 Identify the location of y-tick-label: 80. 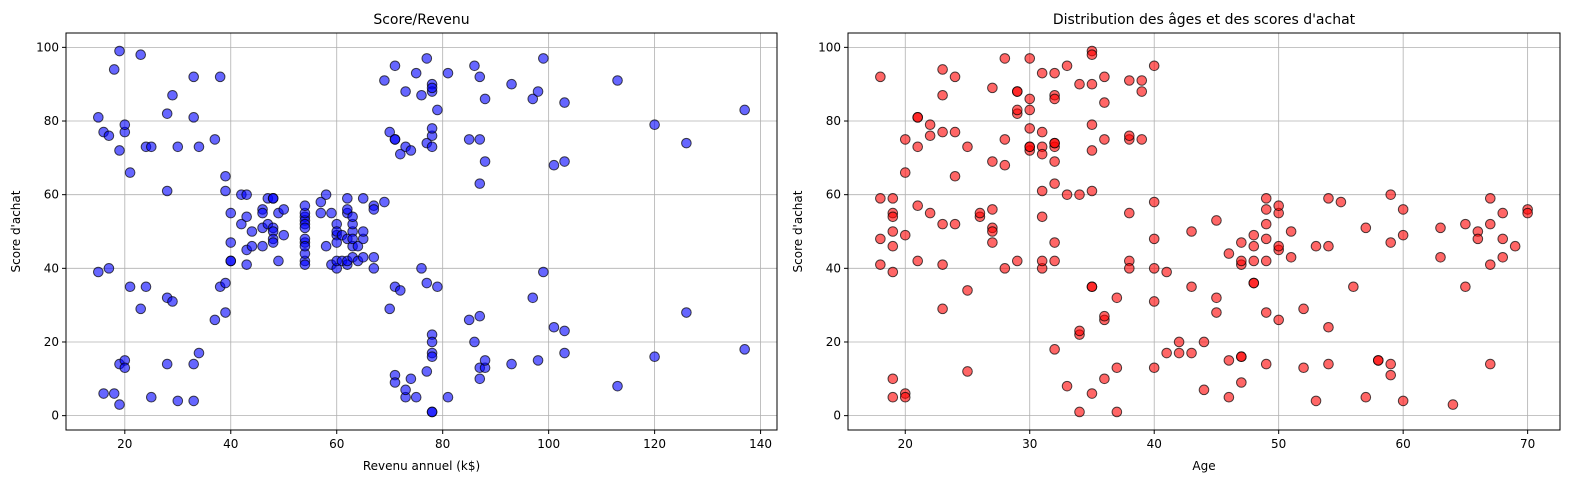
(51, 121).